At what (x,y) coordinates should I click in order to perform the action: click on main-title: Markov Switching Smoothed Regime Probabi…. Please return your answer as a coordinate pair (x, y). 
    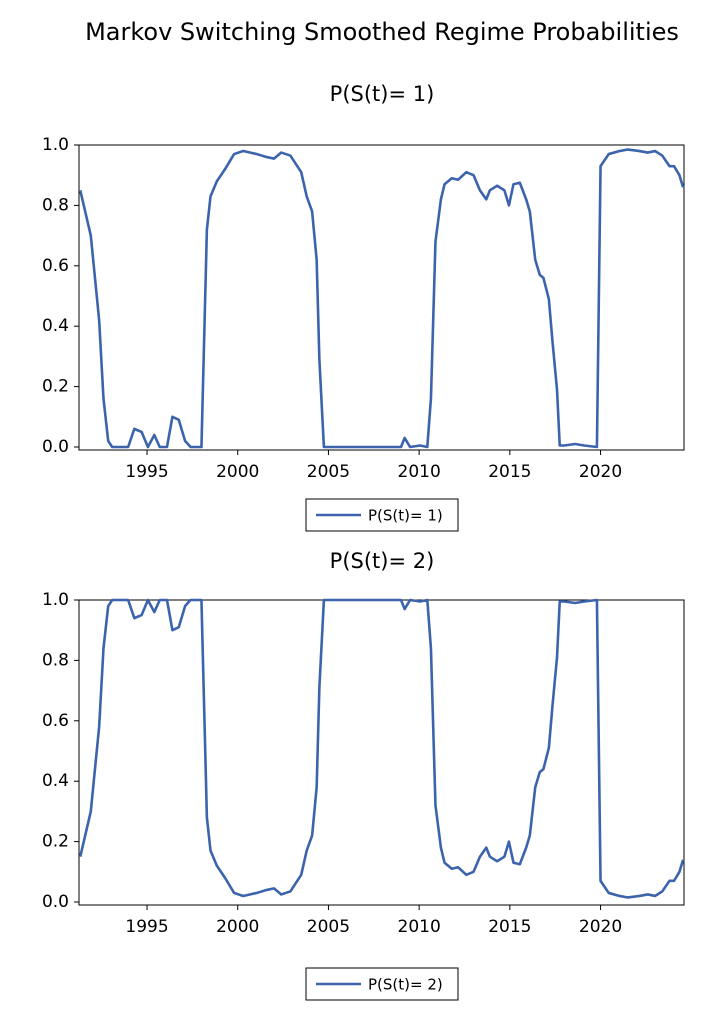
    Looking at the image, I should click on (382, 32).